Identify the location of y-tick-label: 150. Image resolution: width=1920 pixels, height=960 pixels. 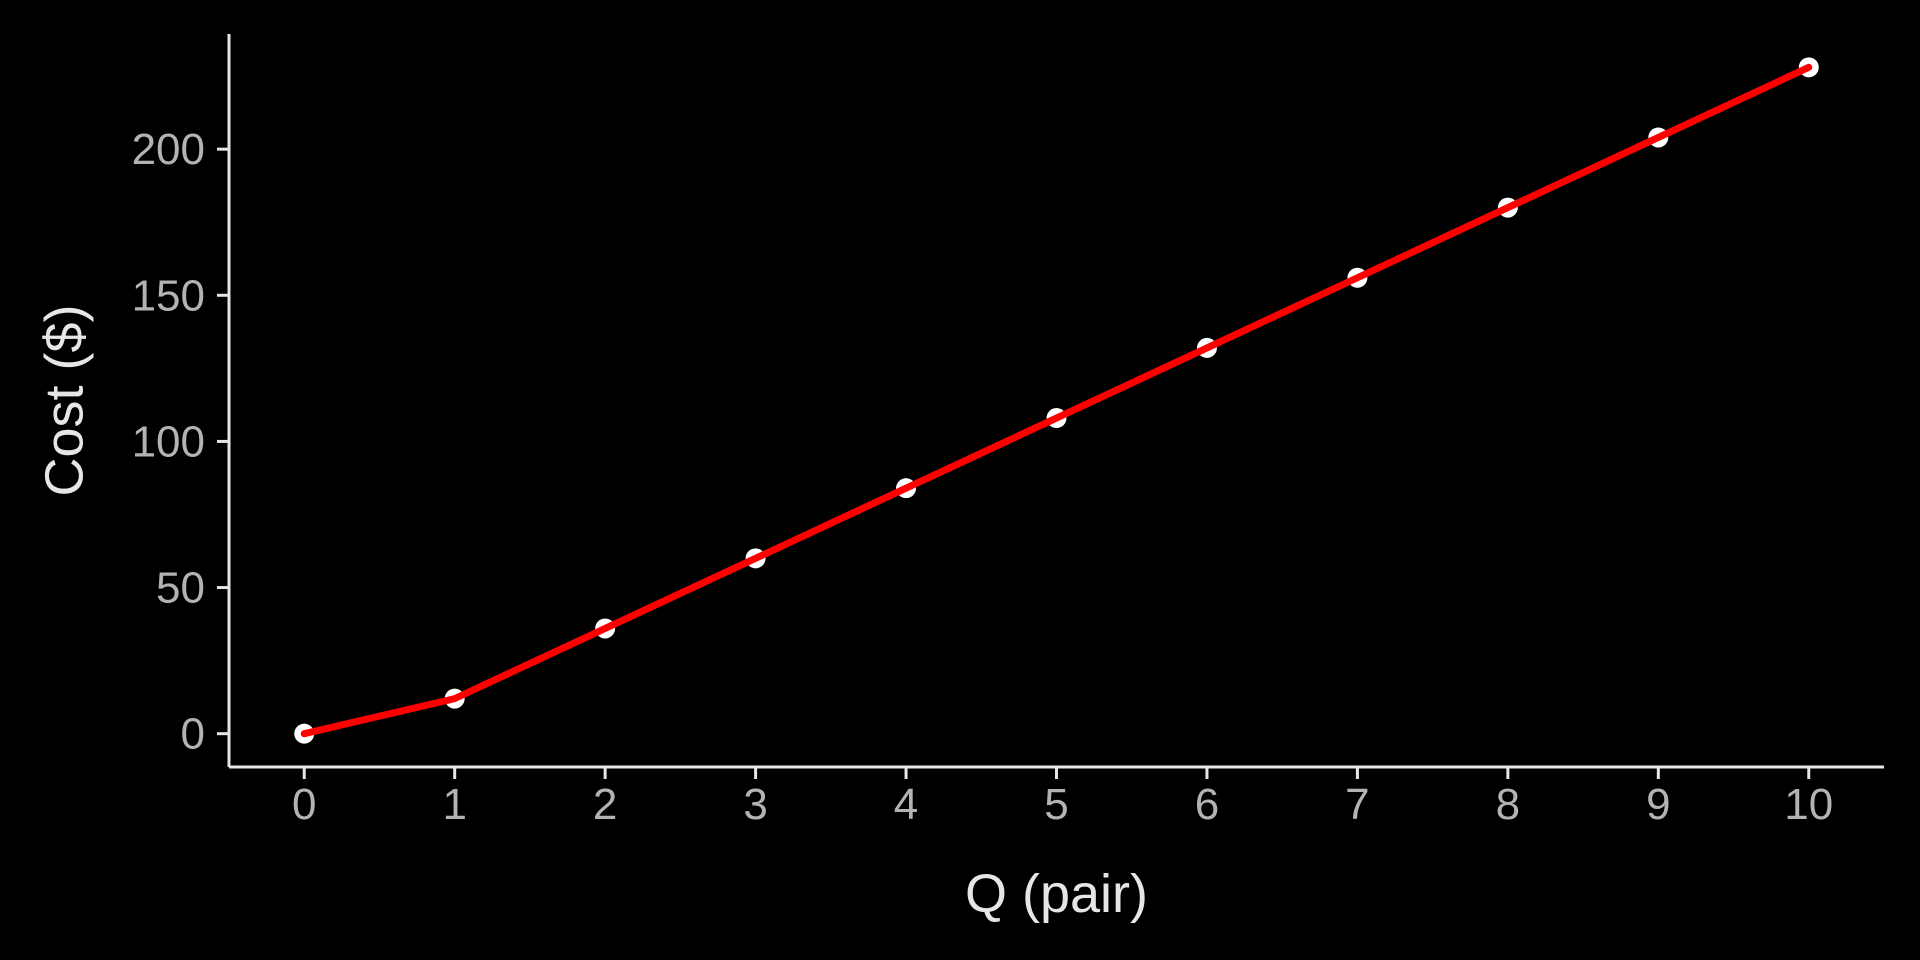
(168, 295).